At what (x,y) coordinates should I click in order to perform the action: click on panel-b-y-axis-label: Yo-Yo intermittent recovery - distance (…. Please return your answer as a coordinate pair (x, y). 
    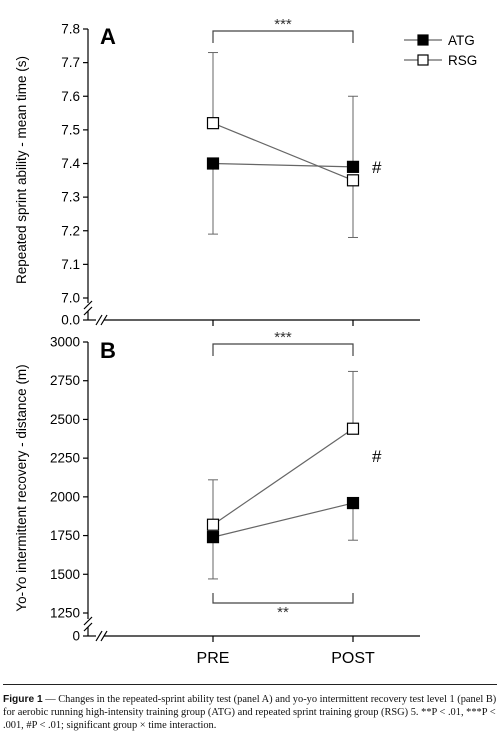
    Looking at the image, I should click on (21, 487).